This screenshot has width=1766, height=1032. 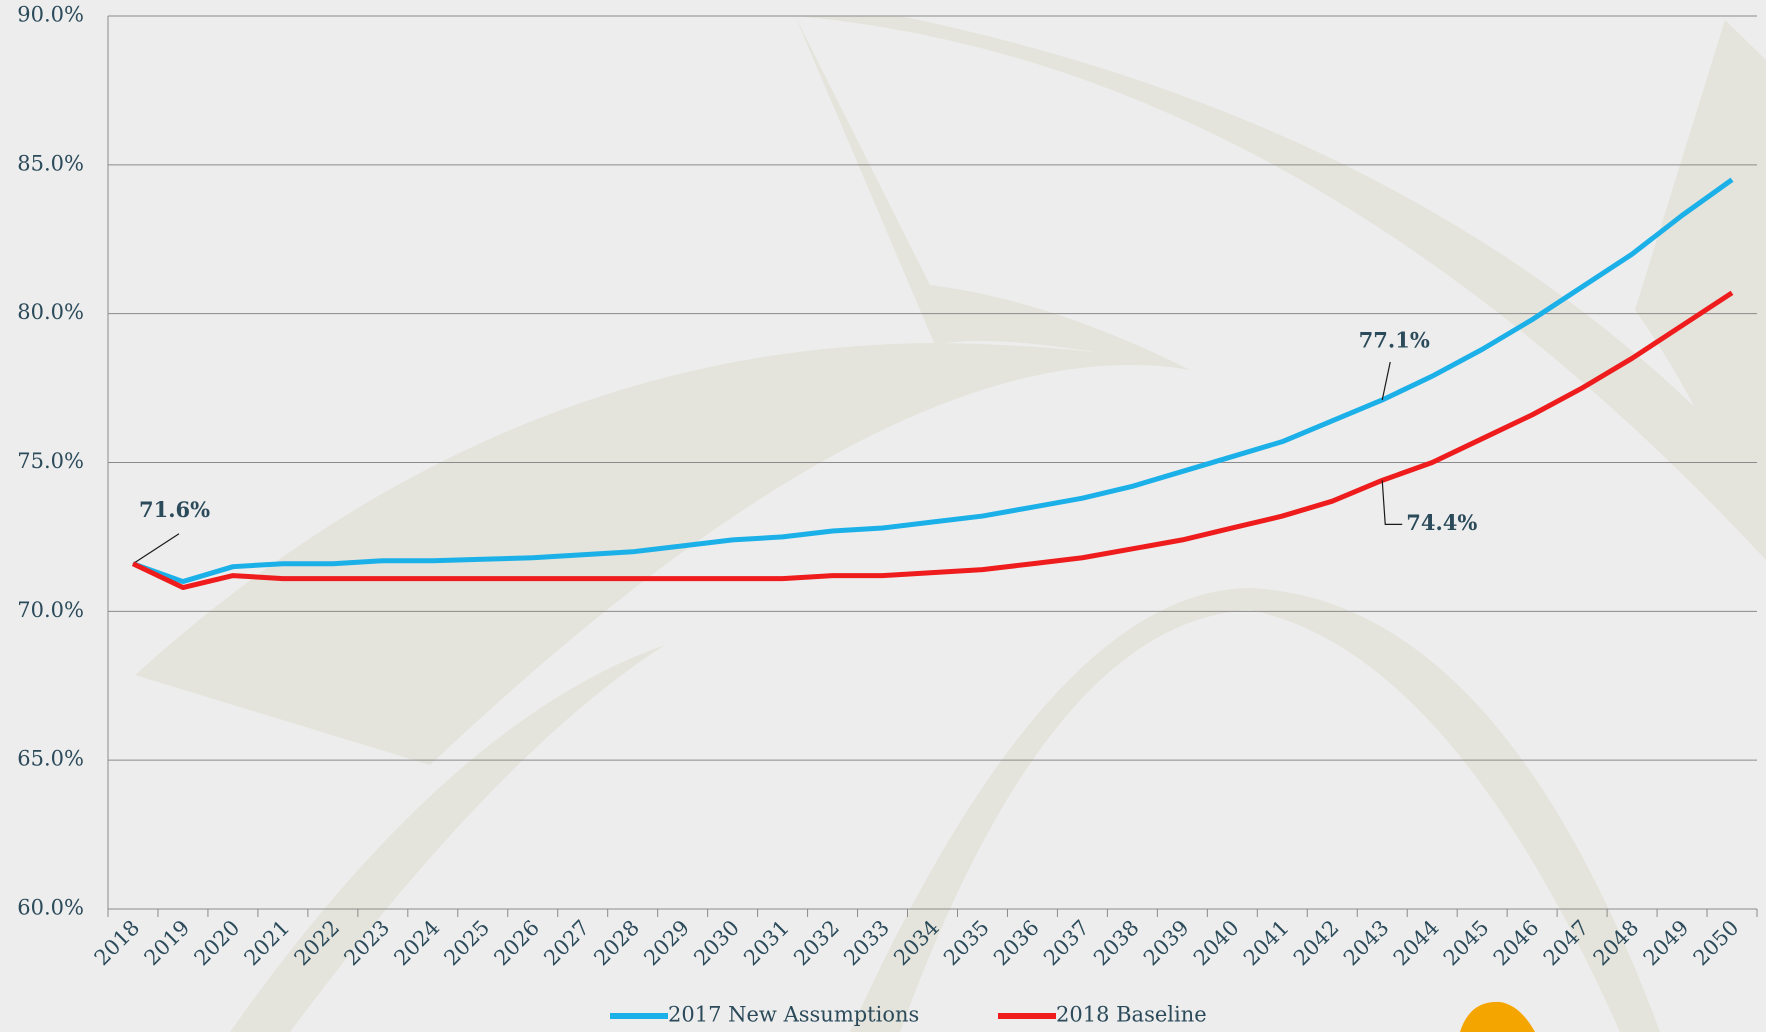 I want to click on logo, so click(x=1497, y=1016).